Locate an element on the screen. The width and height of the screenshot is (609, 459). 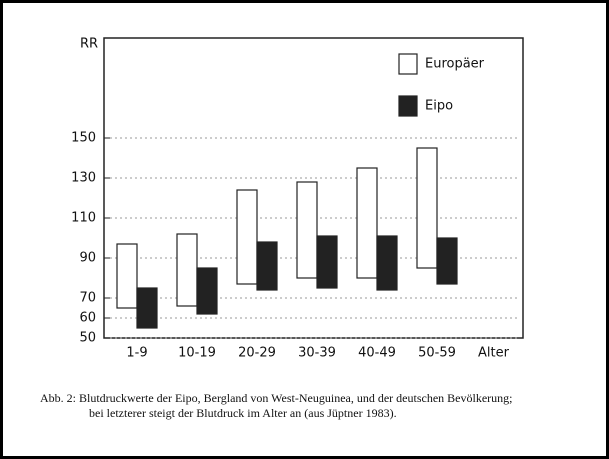
y-tick-label: 50 is located at coordinates (87, 338).